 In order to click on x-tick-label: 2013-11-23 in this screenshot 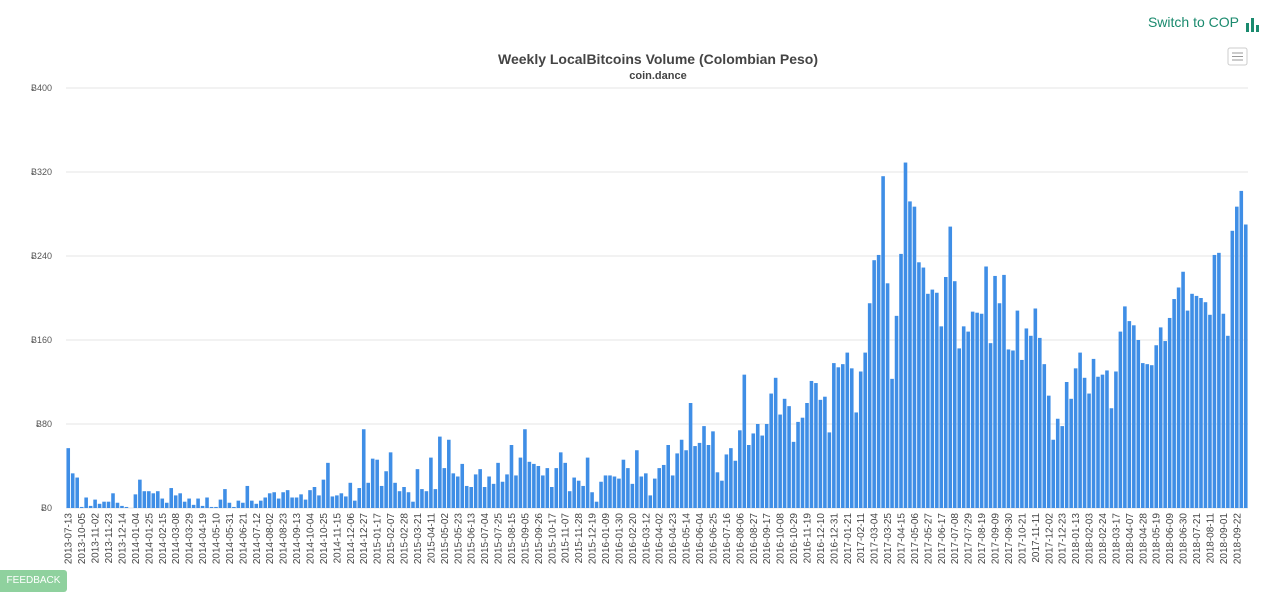, I will do `click(109, 538)`.